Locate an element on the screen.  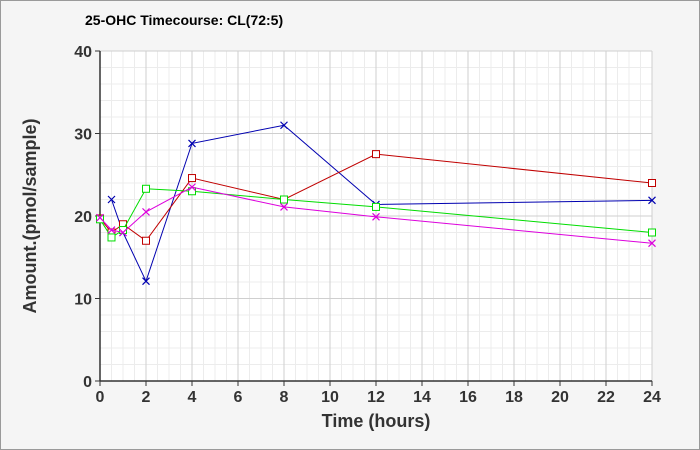
x-tick-label: 0 is located at coordinates (100, 397).